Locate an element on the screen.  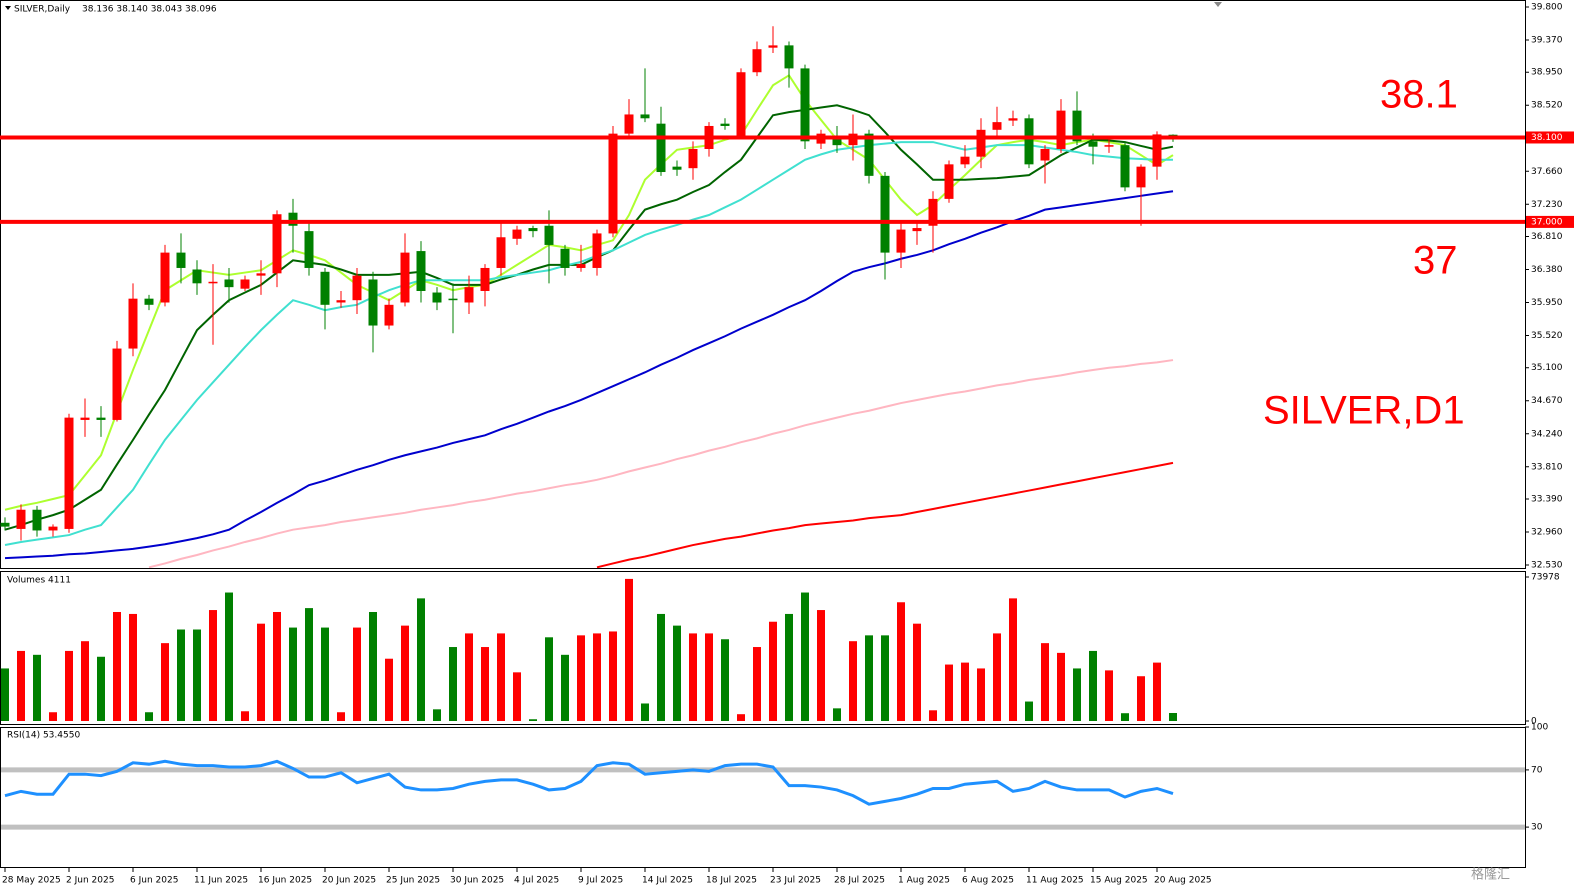
y-tick-label: 35.100 is located at coordinates (1547, 368).